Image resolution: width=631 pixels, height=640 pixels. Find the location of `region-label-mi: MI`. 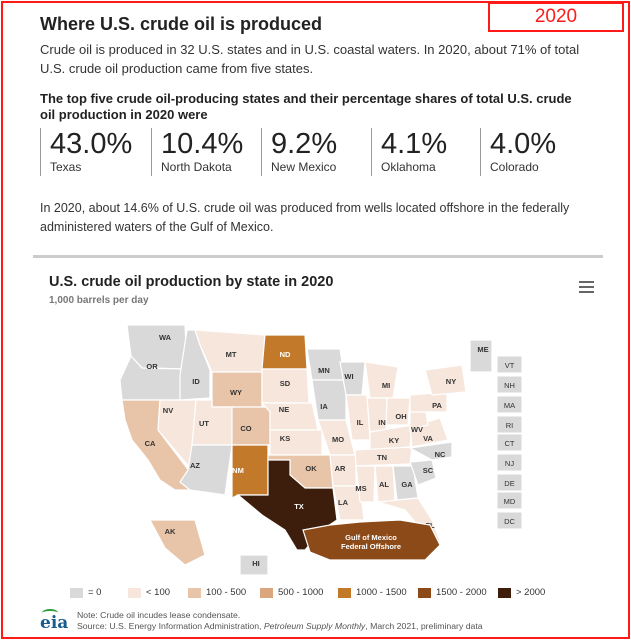

region-label-mi: MI is located at coordinates (386, 385).